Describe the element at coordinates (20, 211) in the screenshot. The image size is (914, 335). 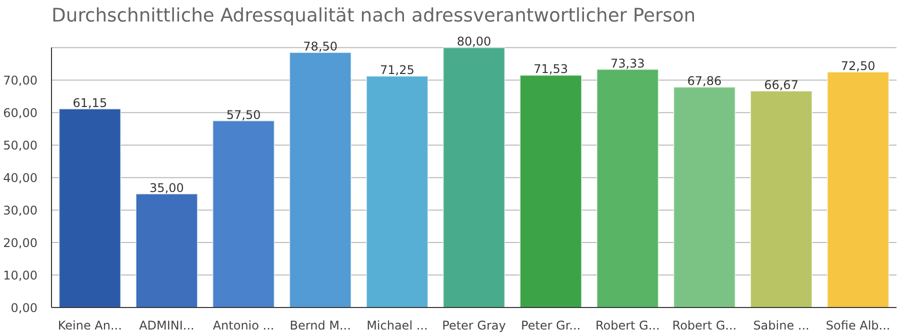
I see `y-tick-label: 30,00` at that location.